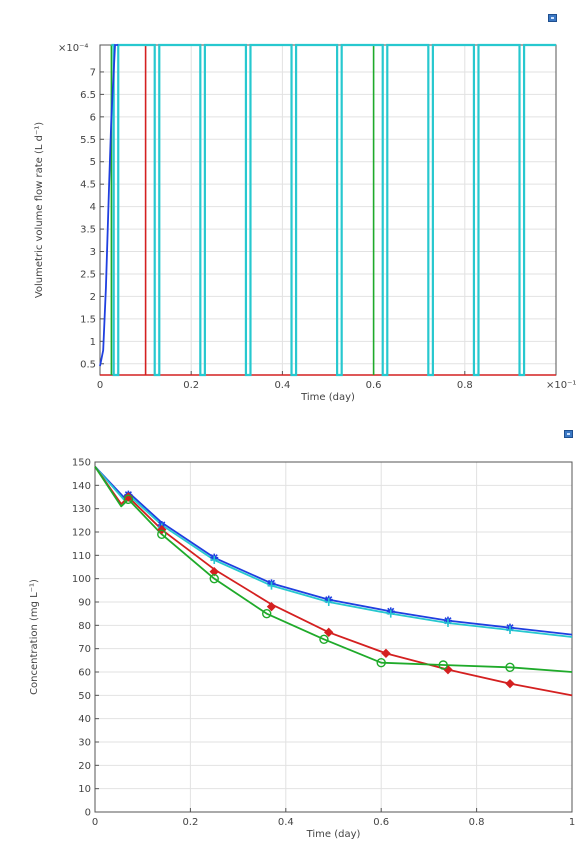  What do you see at coordinates (93, 117) in the screenshot?
I see `y-tick-label: 6` at bounding box center [93, 117].